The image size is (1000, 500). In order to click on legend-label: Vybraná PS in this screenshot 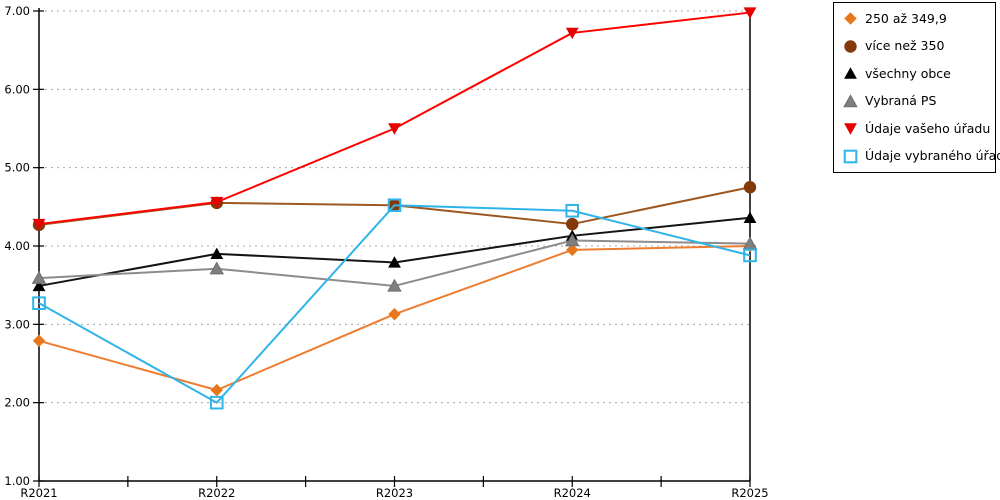, I will do `click(901, 100)`.